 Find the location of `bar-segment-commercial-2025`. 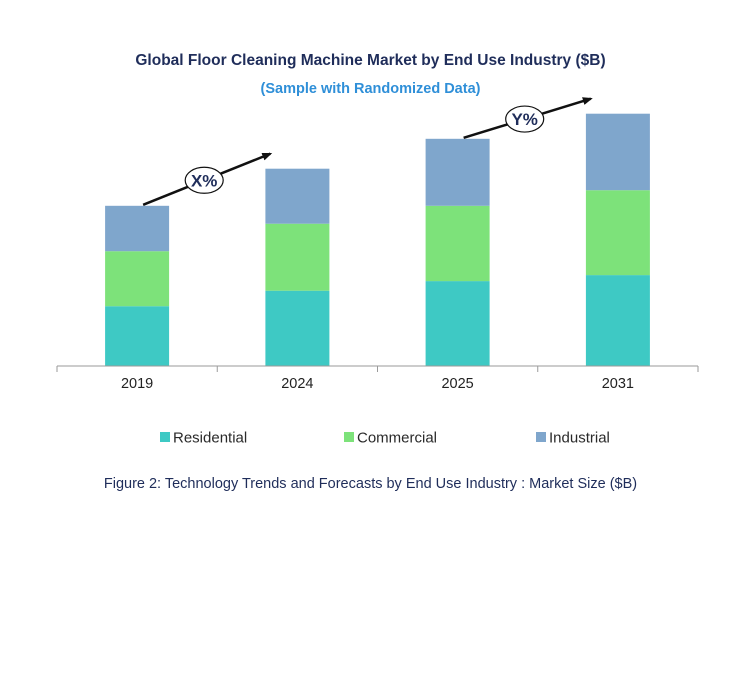

bar-segment-commercial-2025 is located at coordinates (457, 243).